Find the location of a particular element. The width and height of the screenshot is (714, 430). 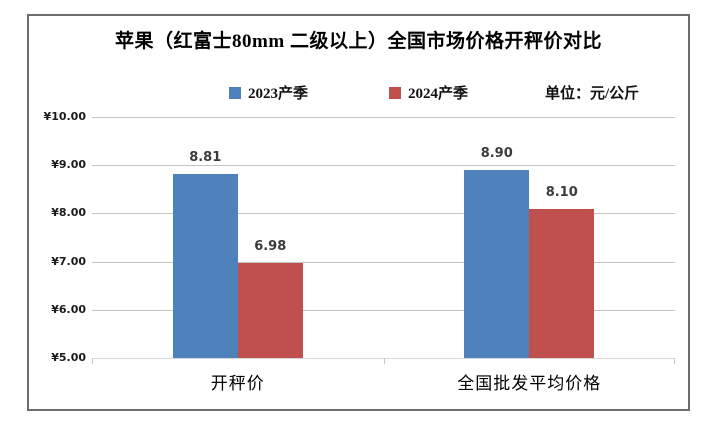

bar-2023产季-全国批发平均价格 is located at coordinates (497, 264).